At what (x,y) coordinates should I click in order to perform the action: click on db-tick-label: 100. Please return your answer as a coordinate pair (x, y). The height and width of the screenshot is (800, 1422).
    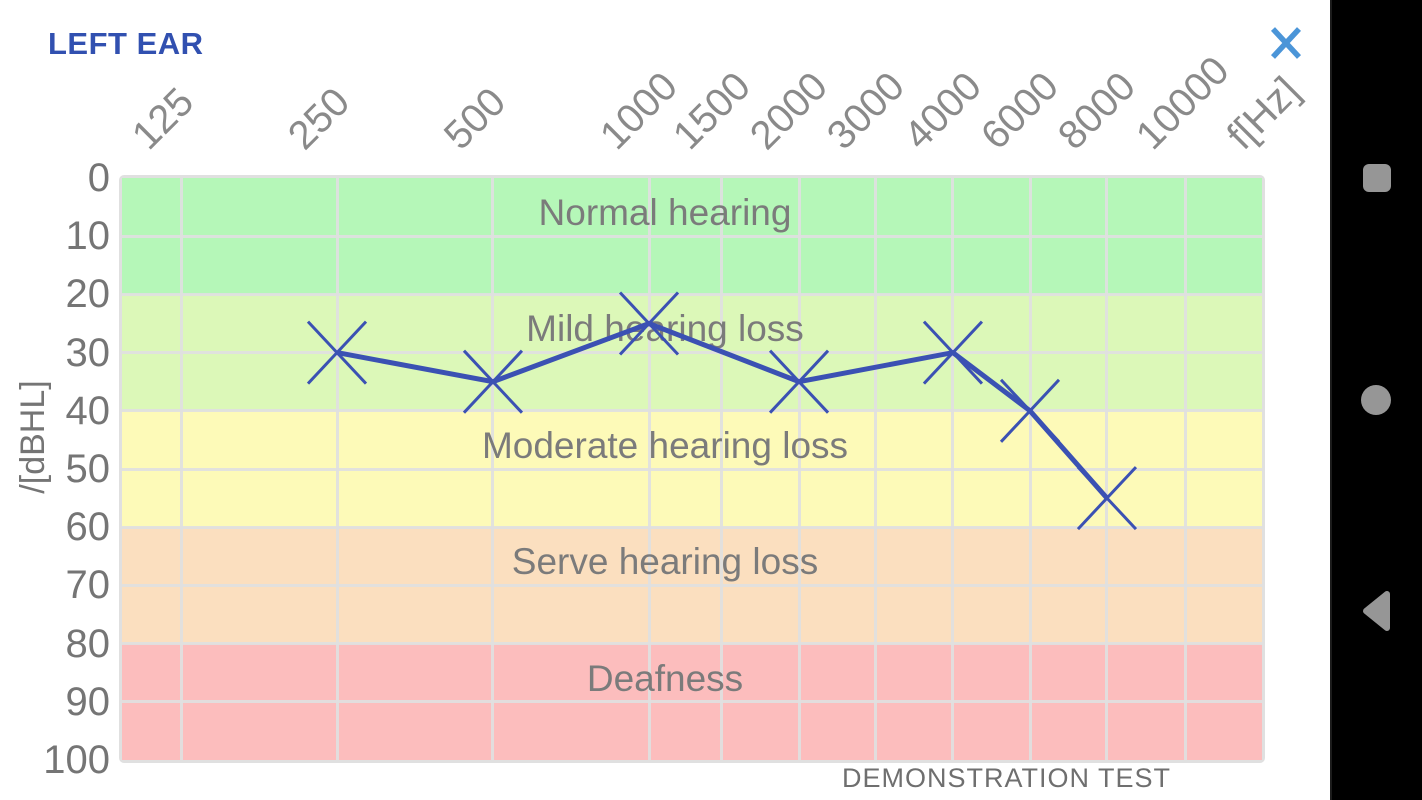
    Looking at the image, I should click on (76, 760).